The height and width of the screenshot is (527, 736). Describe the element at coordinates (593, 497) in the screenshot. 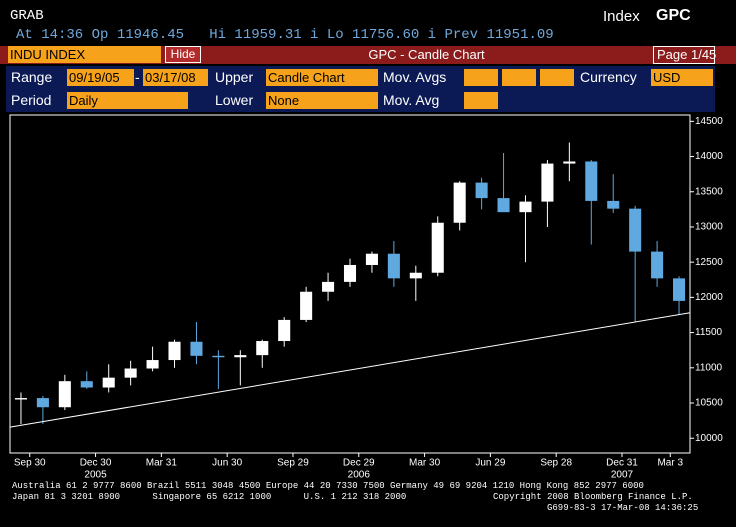

I see `footer-line2-right: Copyright 2008 Bloomberg Finance L.P.` at that location.